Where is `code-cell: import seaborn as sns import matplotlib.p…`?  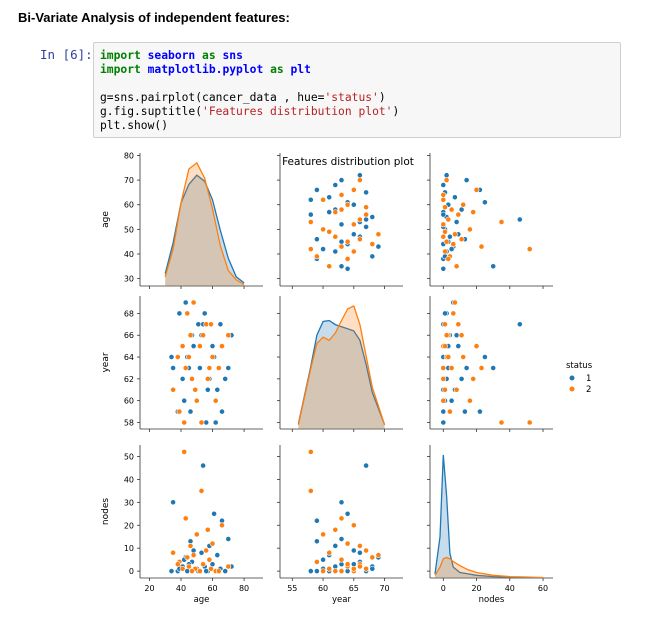
code-cell: import seaborn as sns import matplotlib.p… is located at coordinates (357, 90).